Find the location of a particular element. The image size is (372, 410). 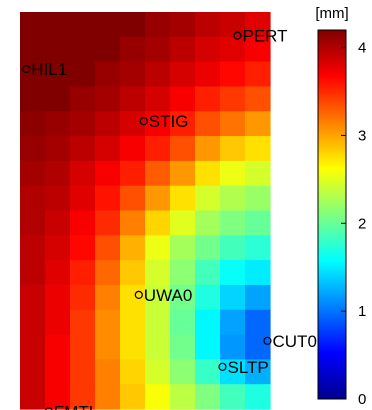

station-label: CUT0 is located at coordinates (295, 341).